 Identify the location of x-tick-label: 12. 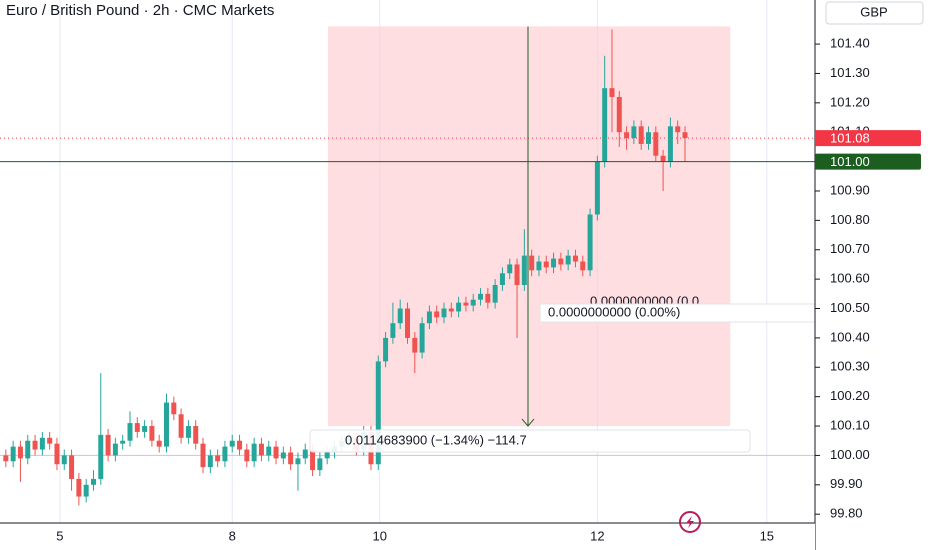
(597, 535).